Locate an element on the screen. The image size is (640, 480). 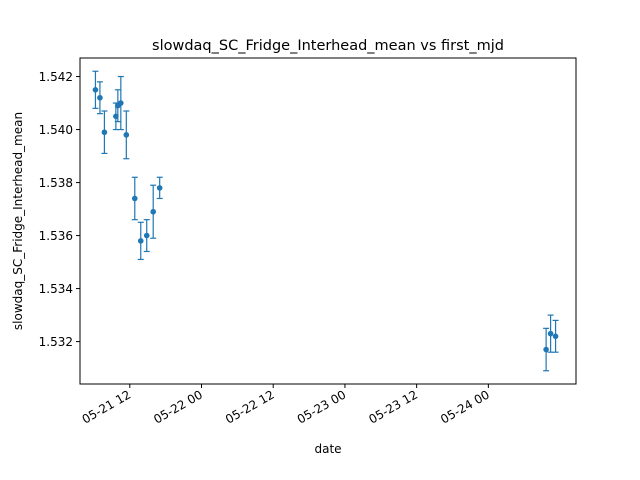
x-tick-label: 05-23 00 is located at coordinates (322, 406).